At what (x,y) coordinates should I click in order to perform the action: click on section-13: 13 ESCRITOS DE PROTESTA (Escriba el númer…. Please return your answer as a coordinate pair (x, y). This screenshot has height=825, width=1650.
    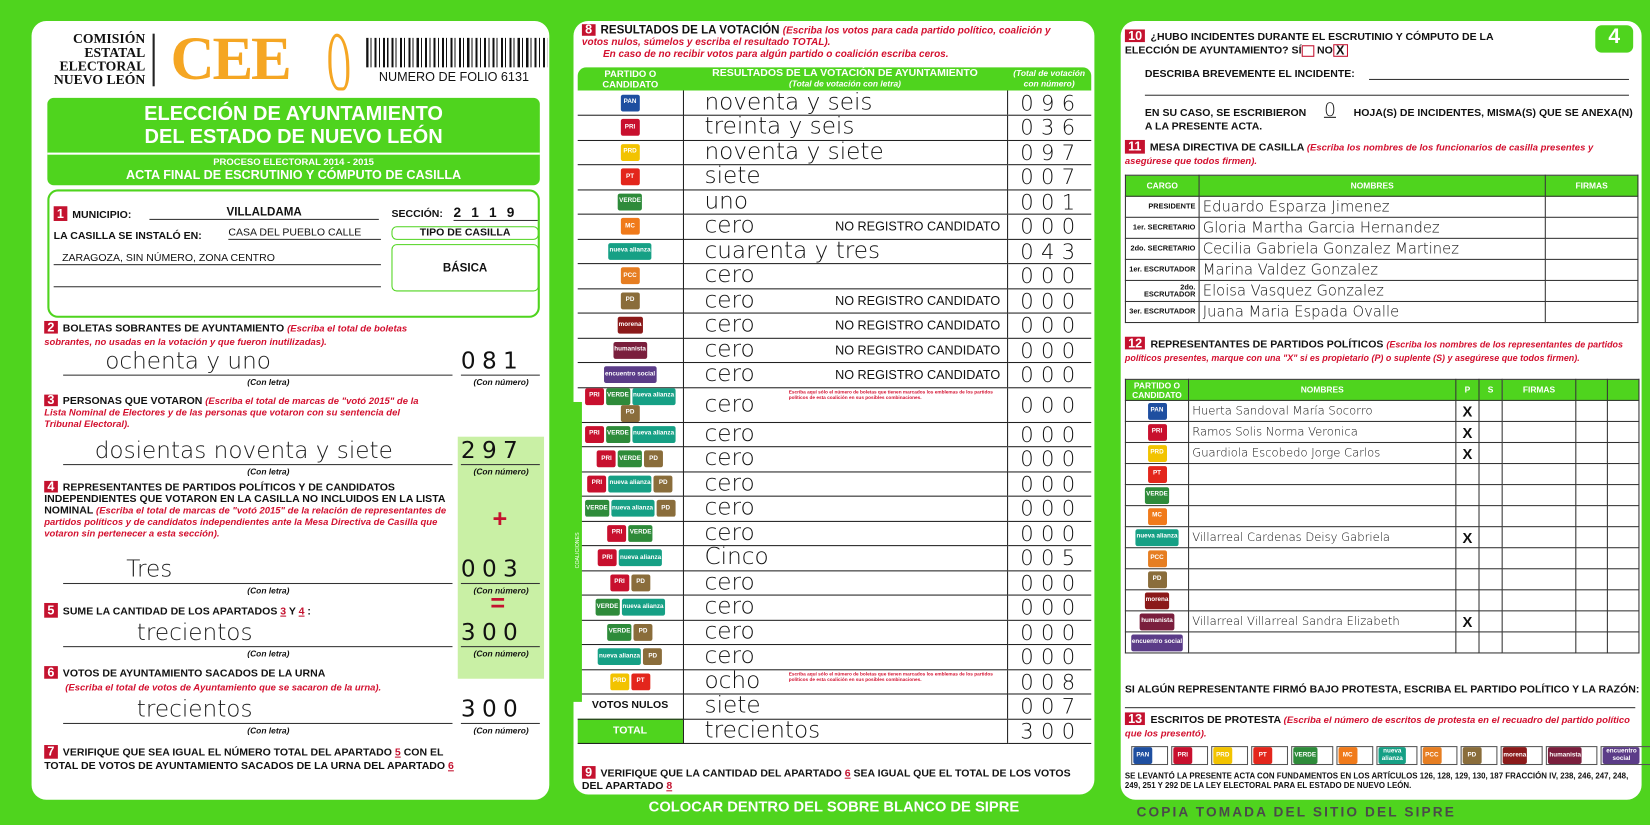
    Looking at the image, I should click on (1379, 726).